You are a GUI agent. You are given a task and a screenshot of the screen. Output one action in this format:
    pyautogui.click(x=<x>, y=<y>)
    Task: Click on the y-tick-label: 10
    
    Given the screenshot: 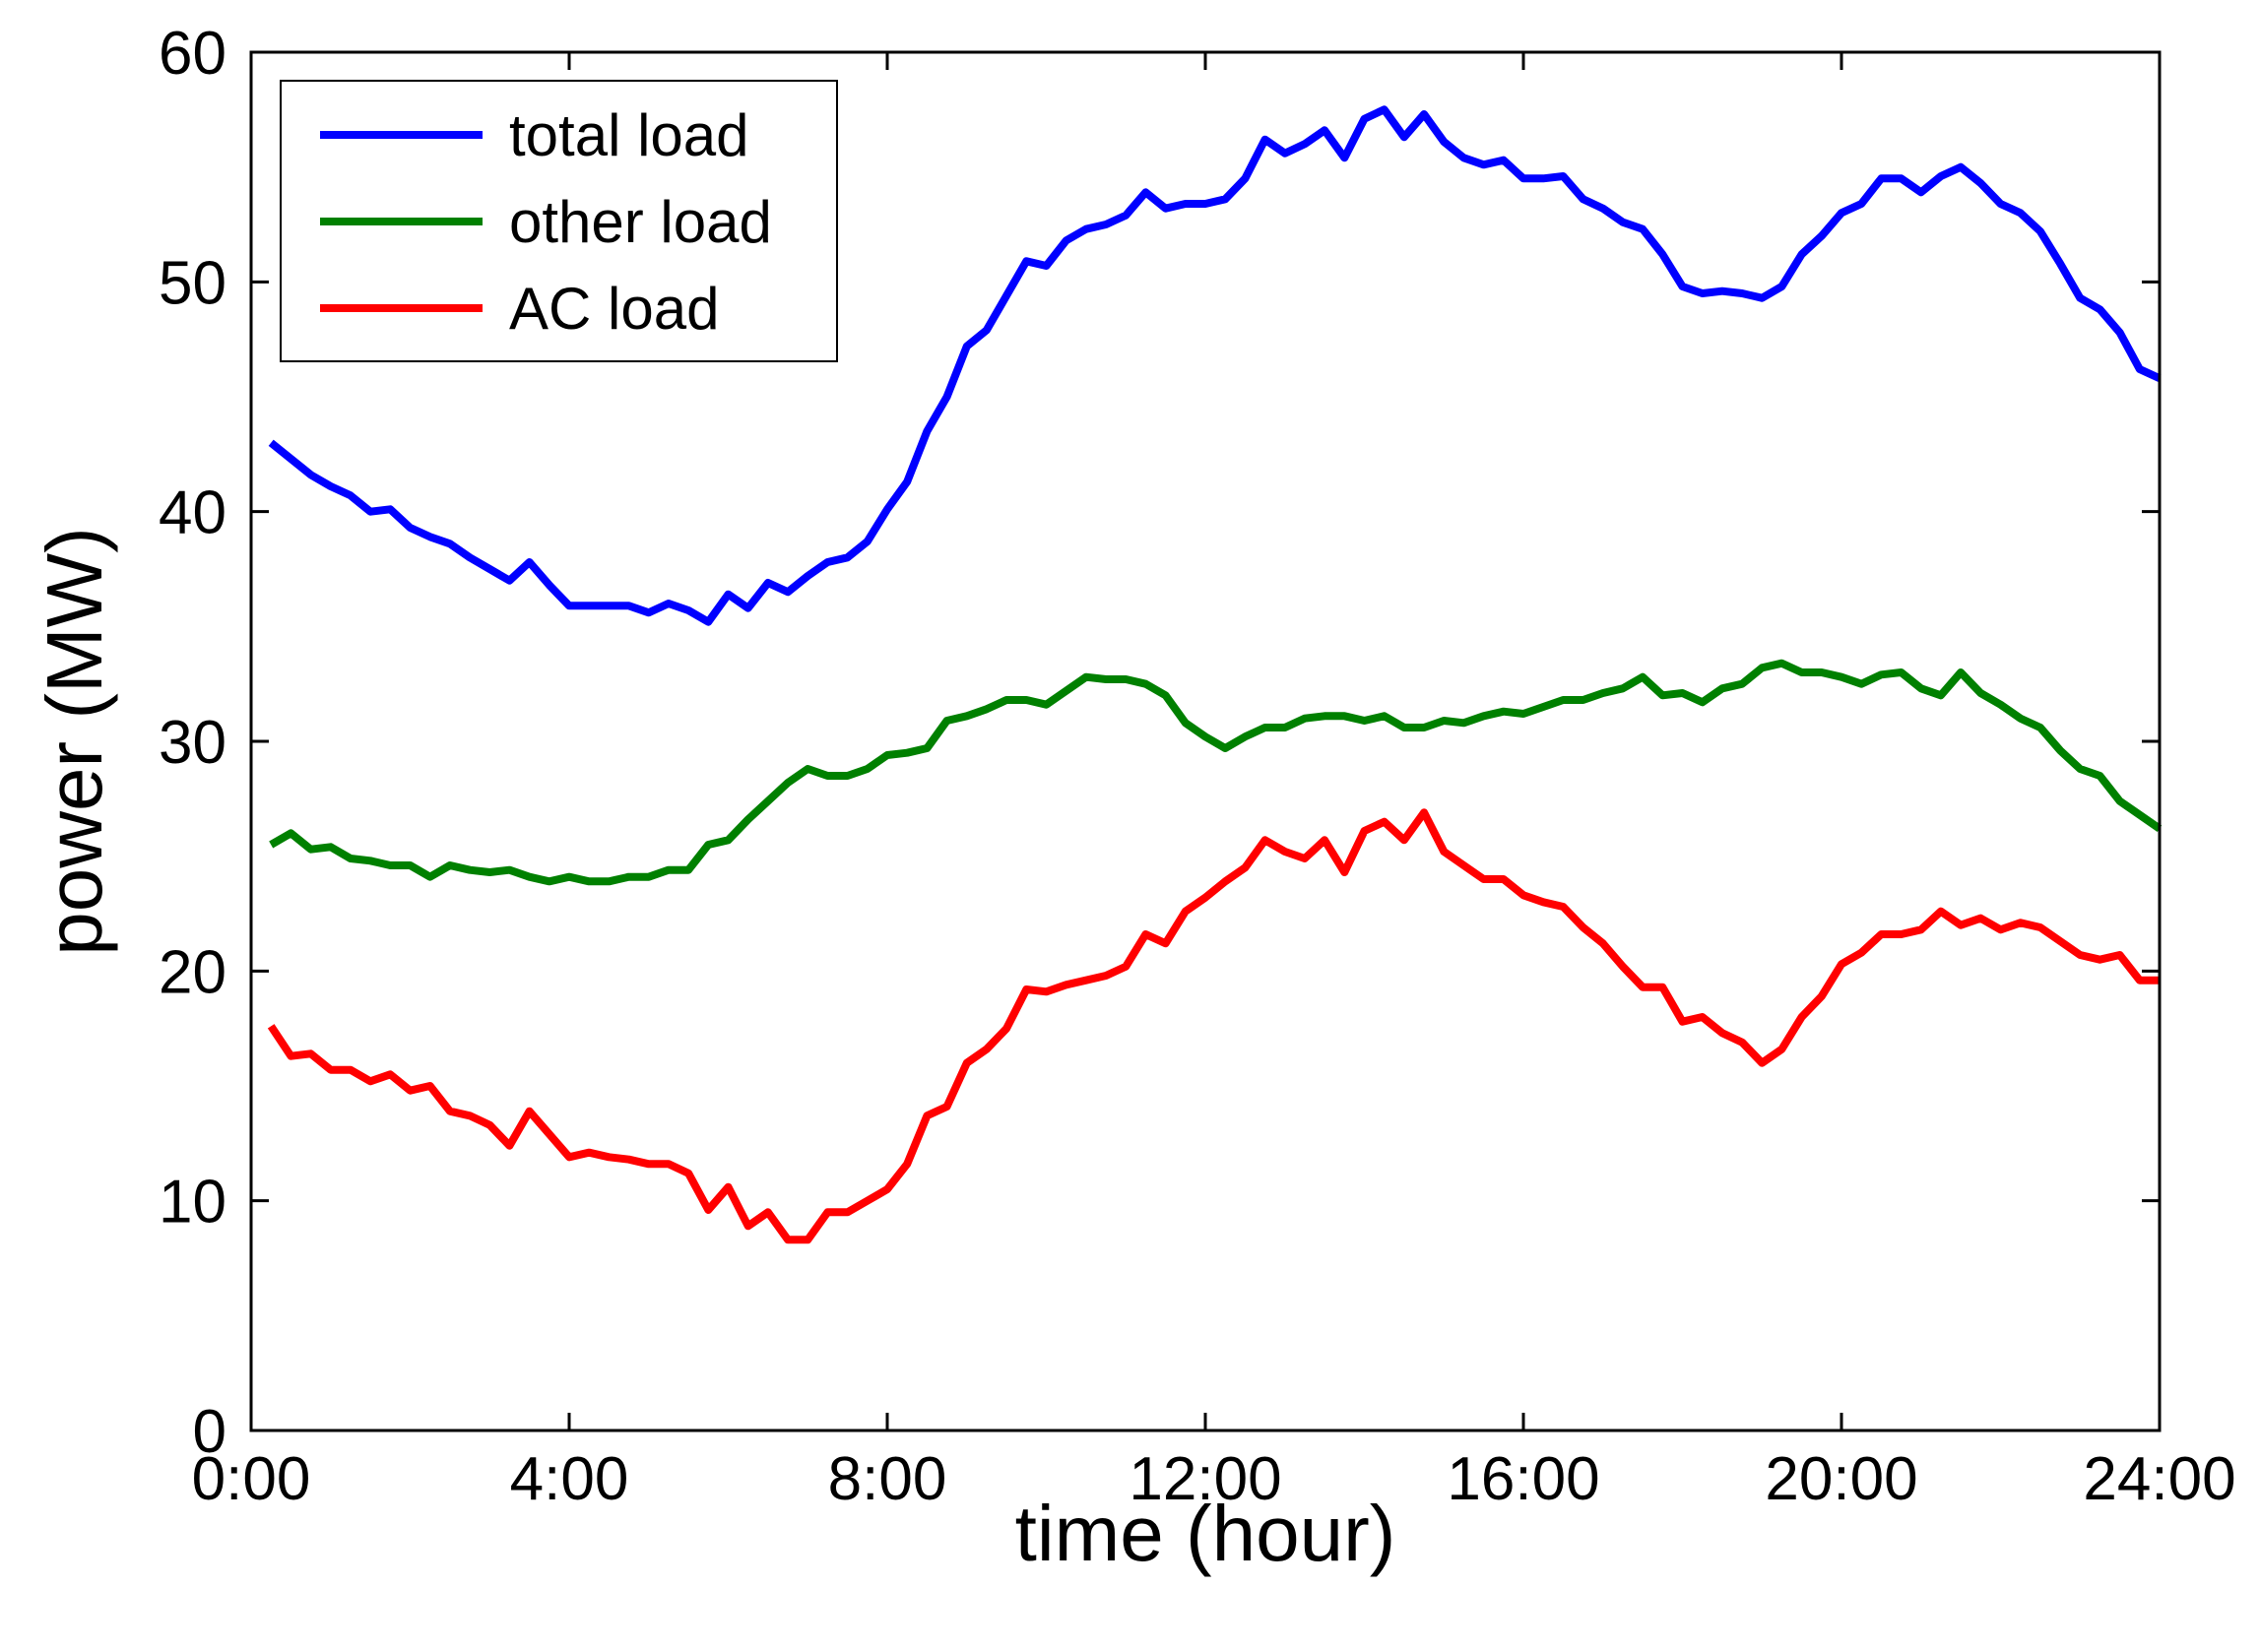 What is the action you would take?
    pyautogui.click(x=192, y=1203)
    